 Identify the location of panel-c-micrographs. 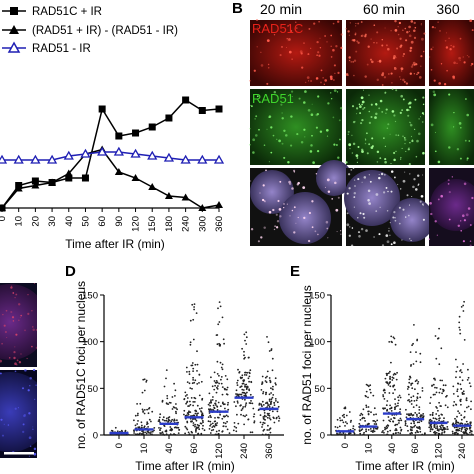
(18, 370).